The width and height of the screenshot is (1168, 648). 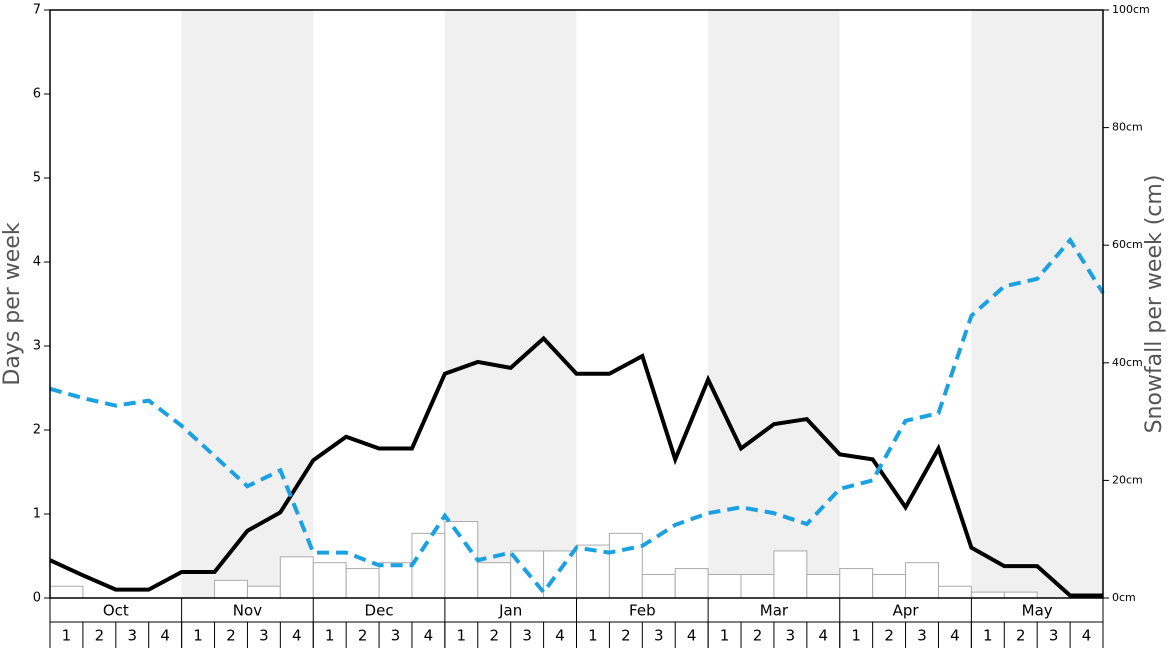 What do you see at coordinates (1124, 597) in the screenshot?
I see `y2-tick-label: 0cm` at bounding box center [1124, 597].